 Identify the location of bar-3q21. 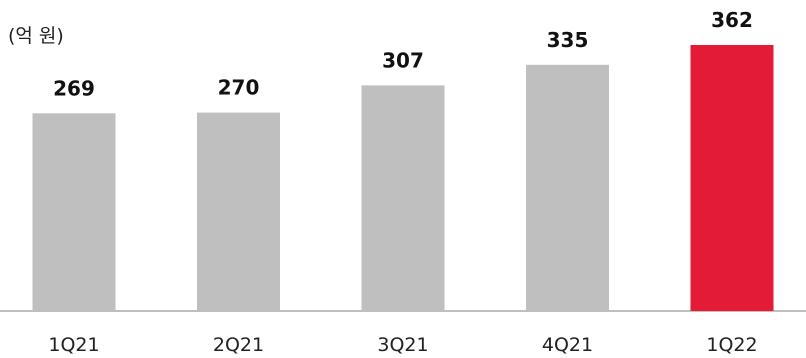
(403, 198).